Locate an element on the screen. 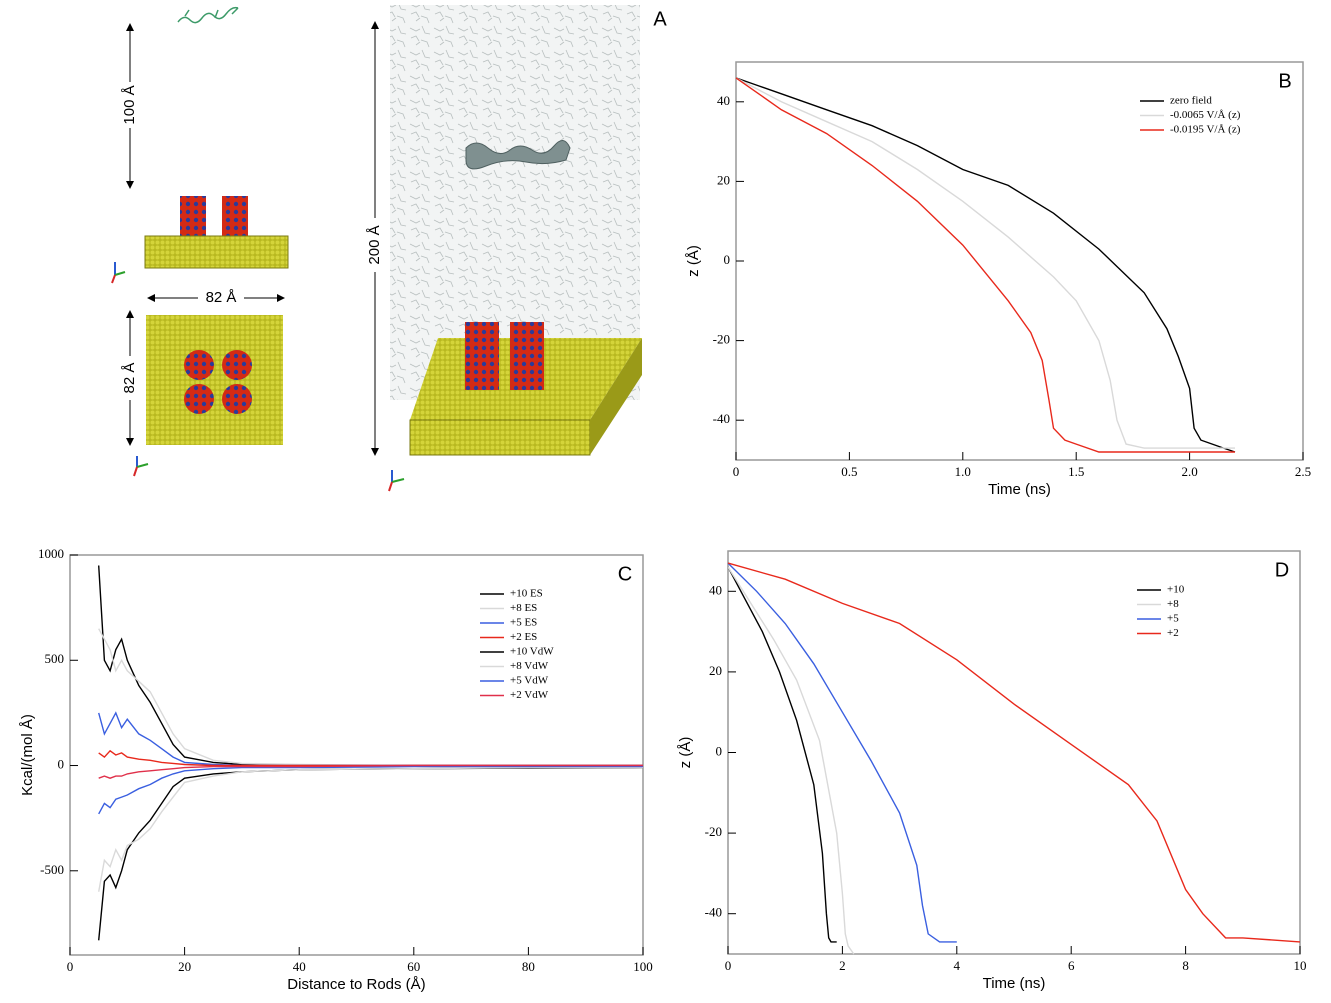 The width and height of the screenshot is (1331, 1003). slab-top-view is located at coordinates (214, 380).